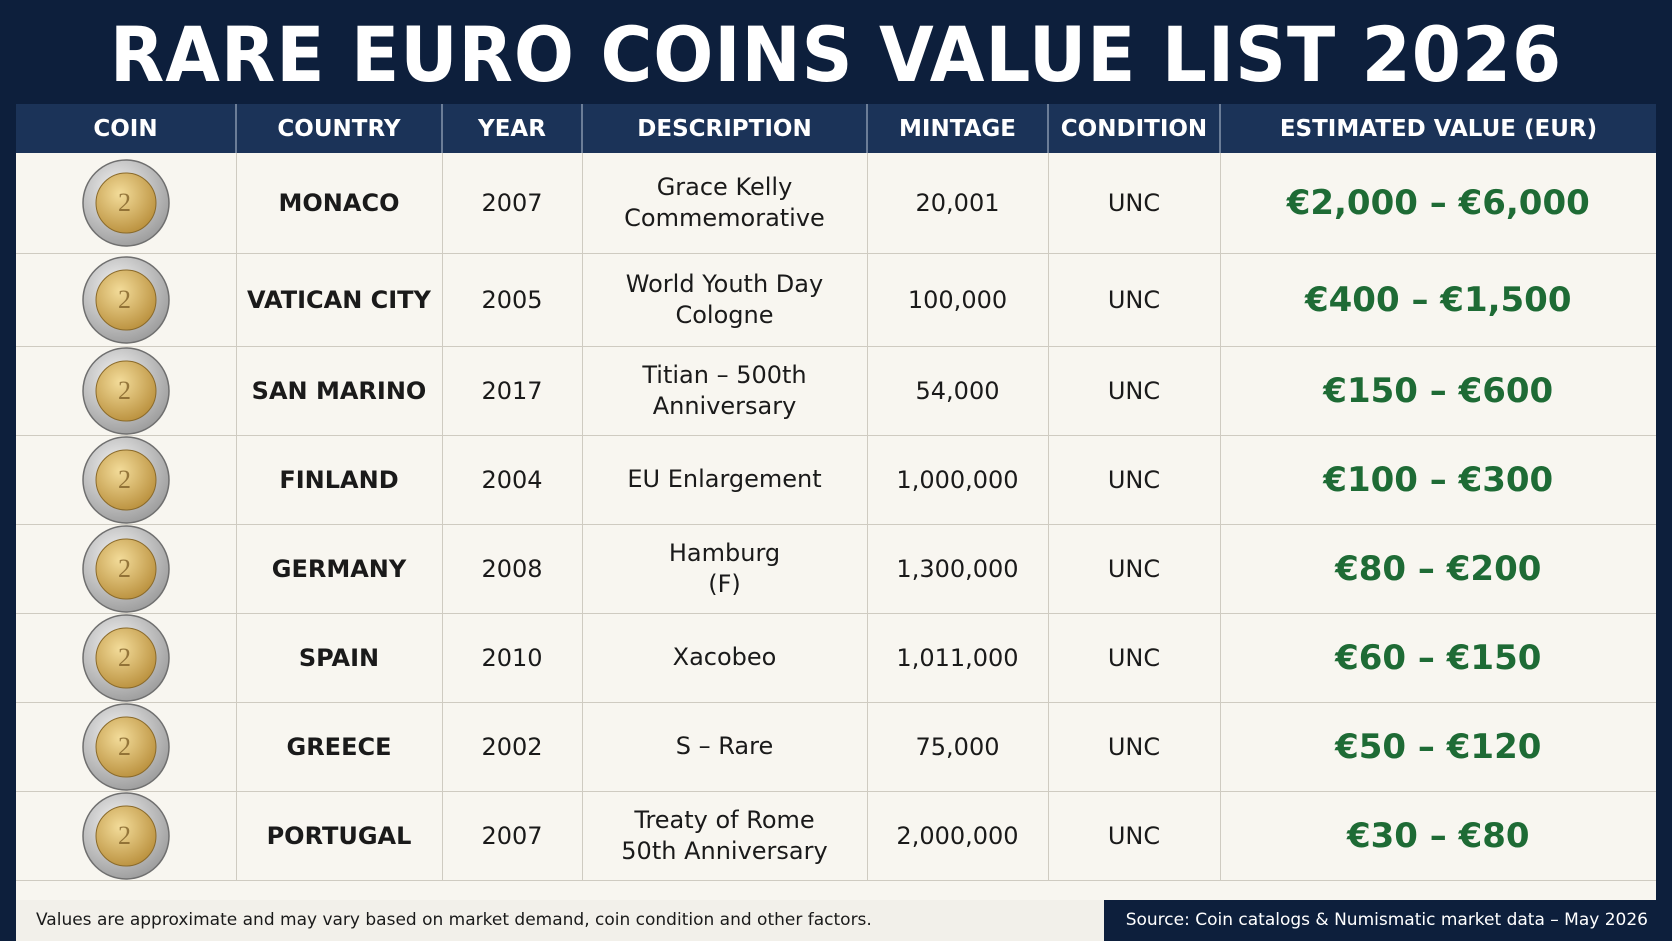 The image size is (1672, 941). What do you see at coordinates (1438, 569) in the screenshot?
I see `estimated-value-cell: €80 – €200` at bounding box center [1438, 569].